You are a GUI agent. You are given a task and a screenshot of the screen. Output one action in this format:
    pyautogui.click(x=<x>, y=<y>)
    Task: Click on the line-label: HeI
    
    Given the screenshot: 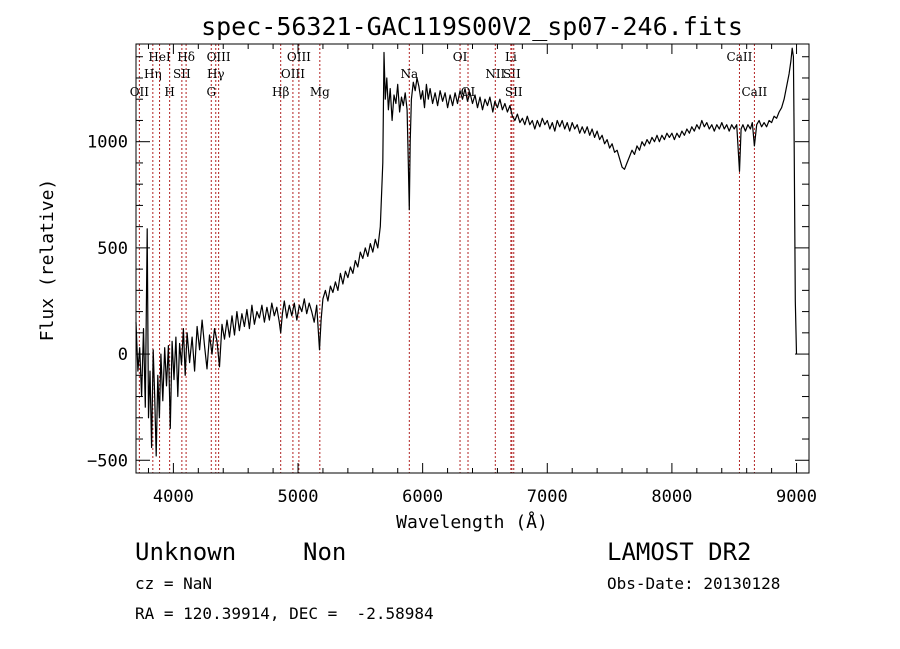 What is the action you would take?
    pyautogui.click(x=159, y=57)
    